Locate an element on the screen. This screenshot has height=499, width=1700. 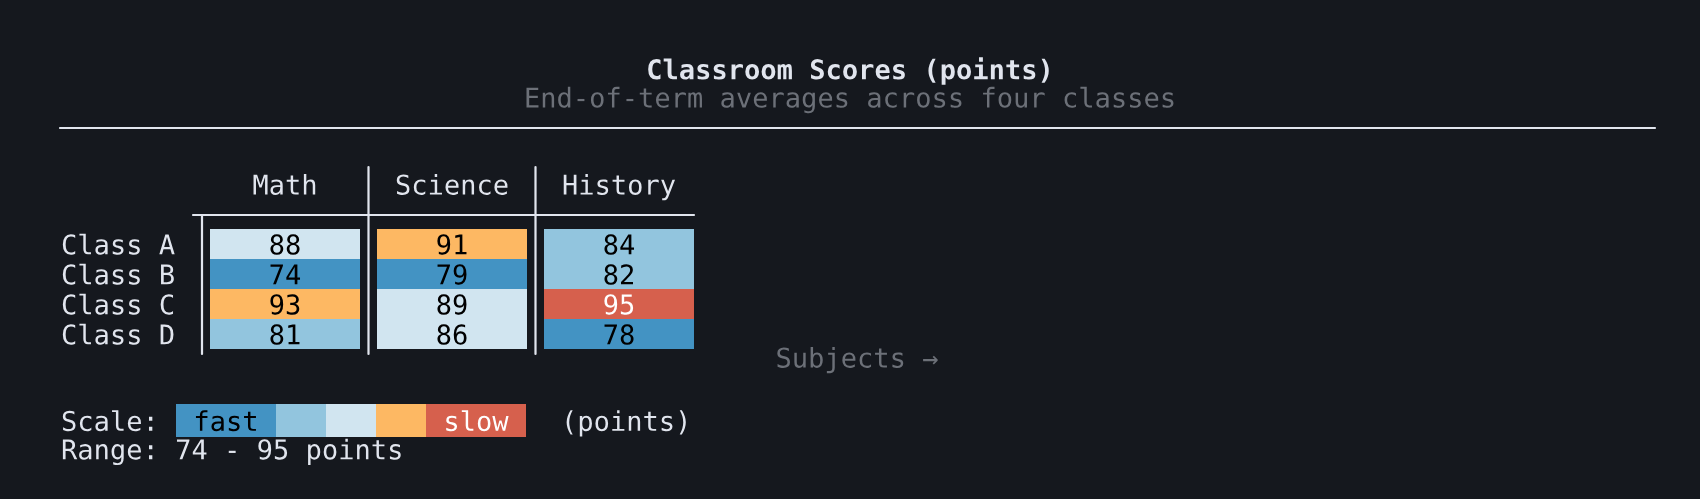
y-tick-label: Class B is located at coordinates (118, 274).